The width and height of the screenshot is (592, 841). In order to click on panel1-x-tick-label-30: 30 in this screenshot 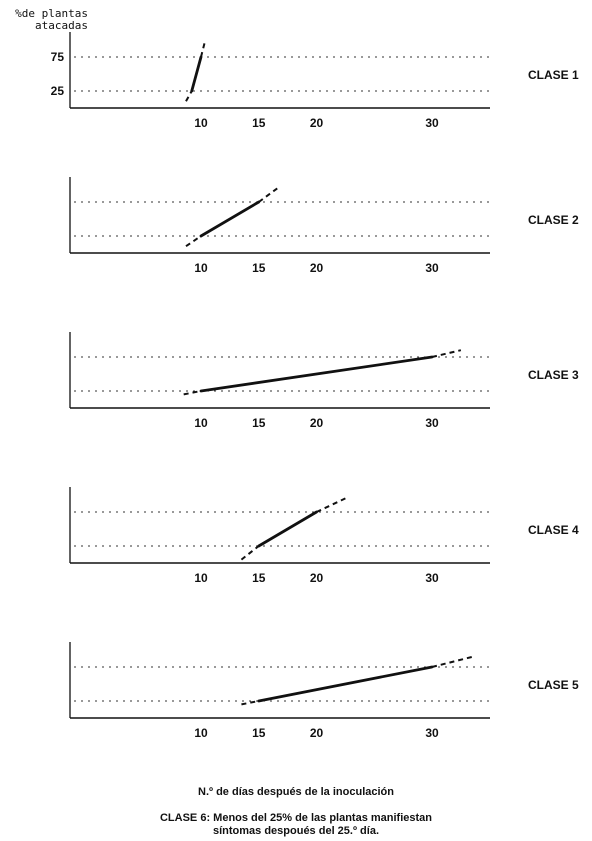, I will do `click(432, 123)`.